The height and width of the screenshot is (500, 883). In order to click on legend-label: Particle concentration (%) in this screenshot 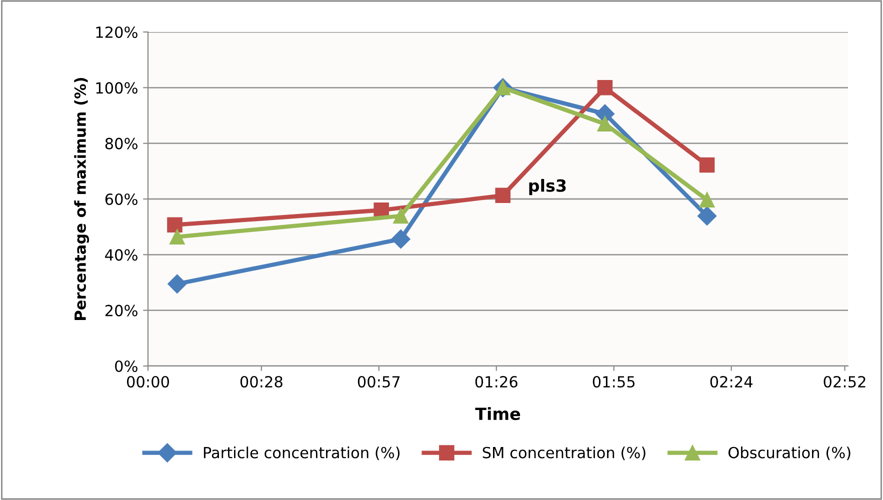, I will do `click(302, 453)`.